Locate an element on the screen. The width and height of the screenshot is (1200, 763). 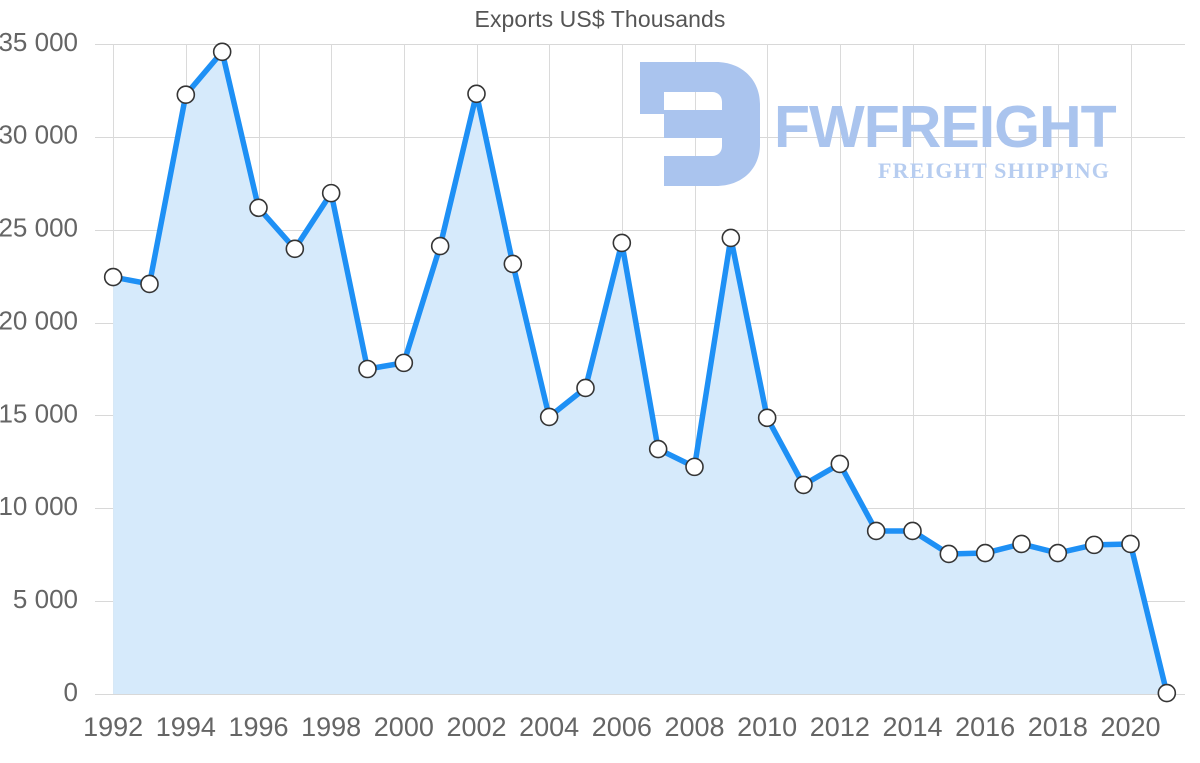
y-tick-label: 5 000 is located at coordinates (45, 599).